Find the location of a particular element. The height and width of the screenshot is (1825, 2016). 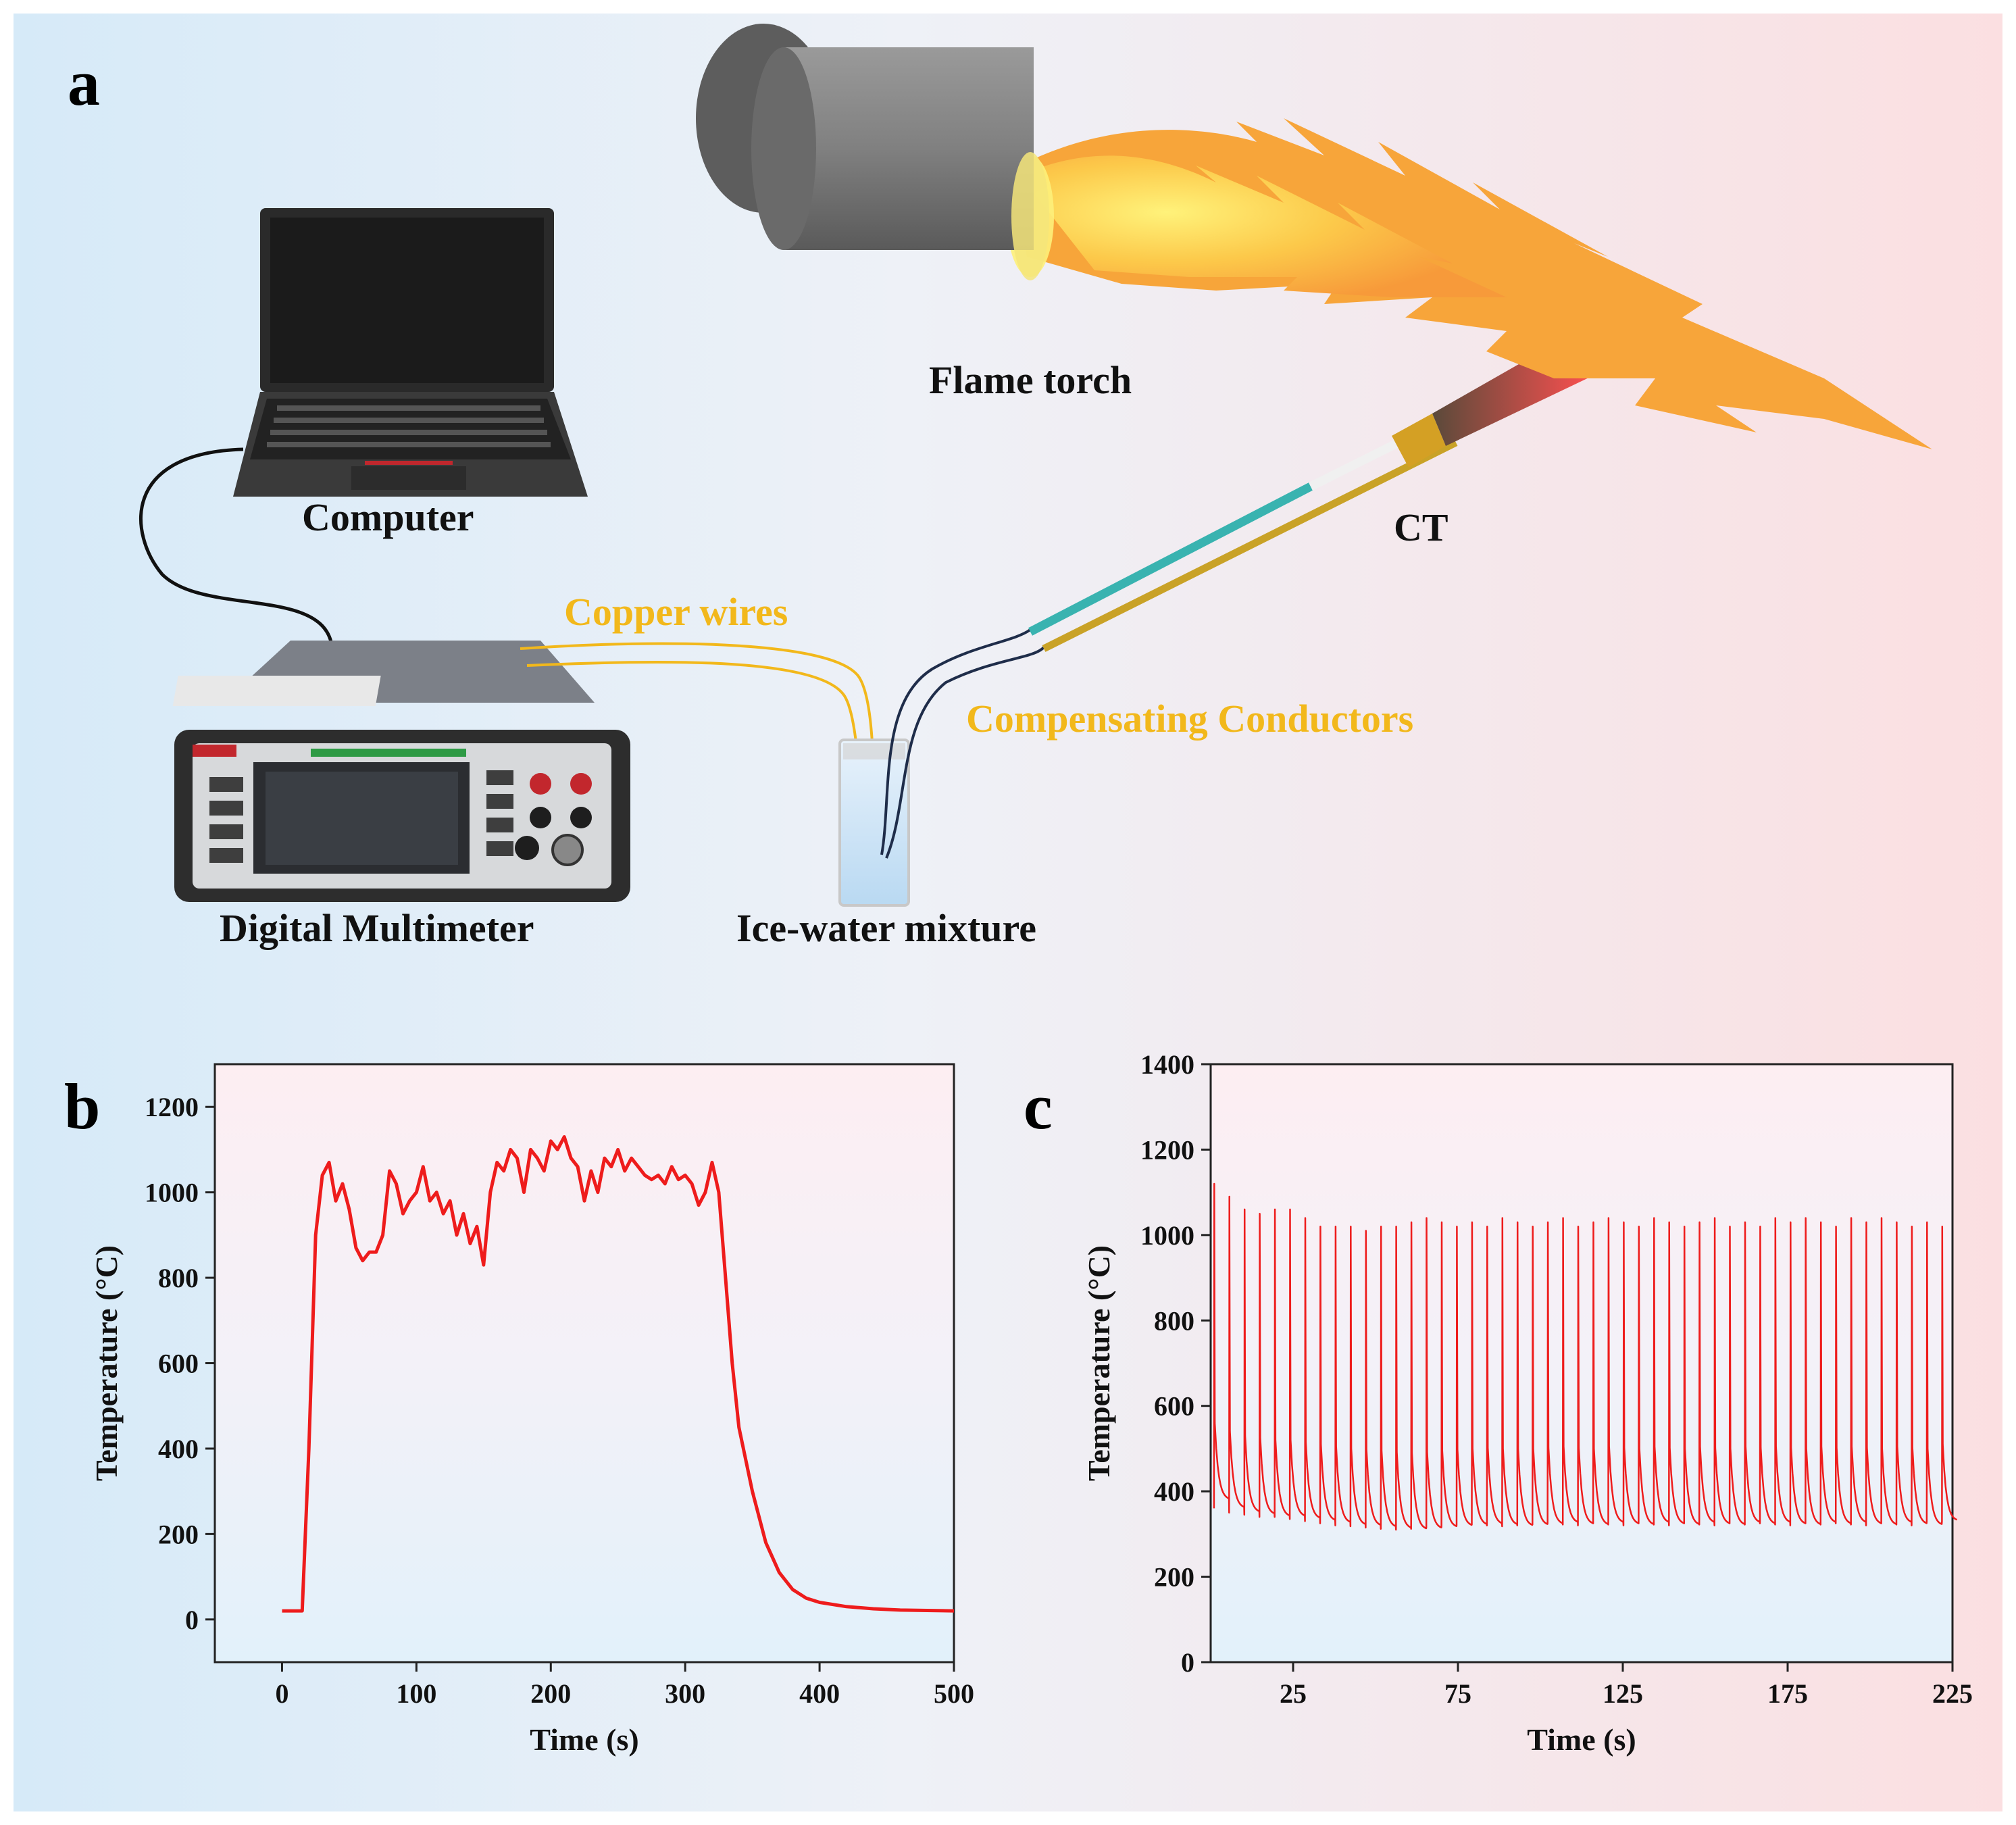

x-tick-label: 400 is located at coordinates (820, 1693).